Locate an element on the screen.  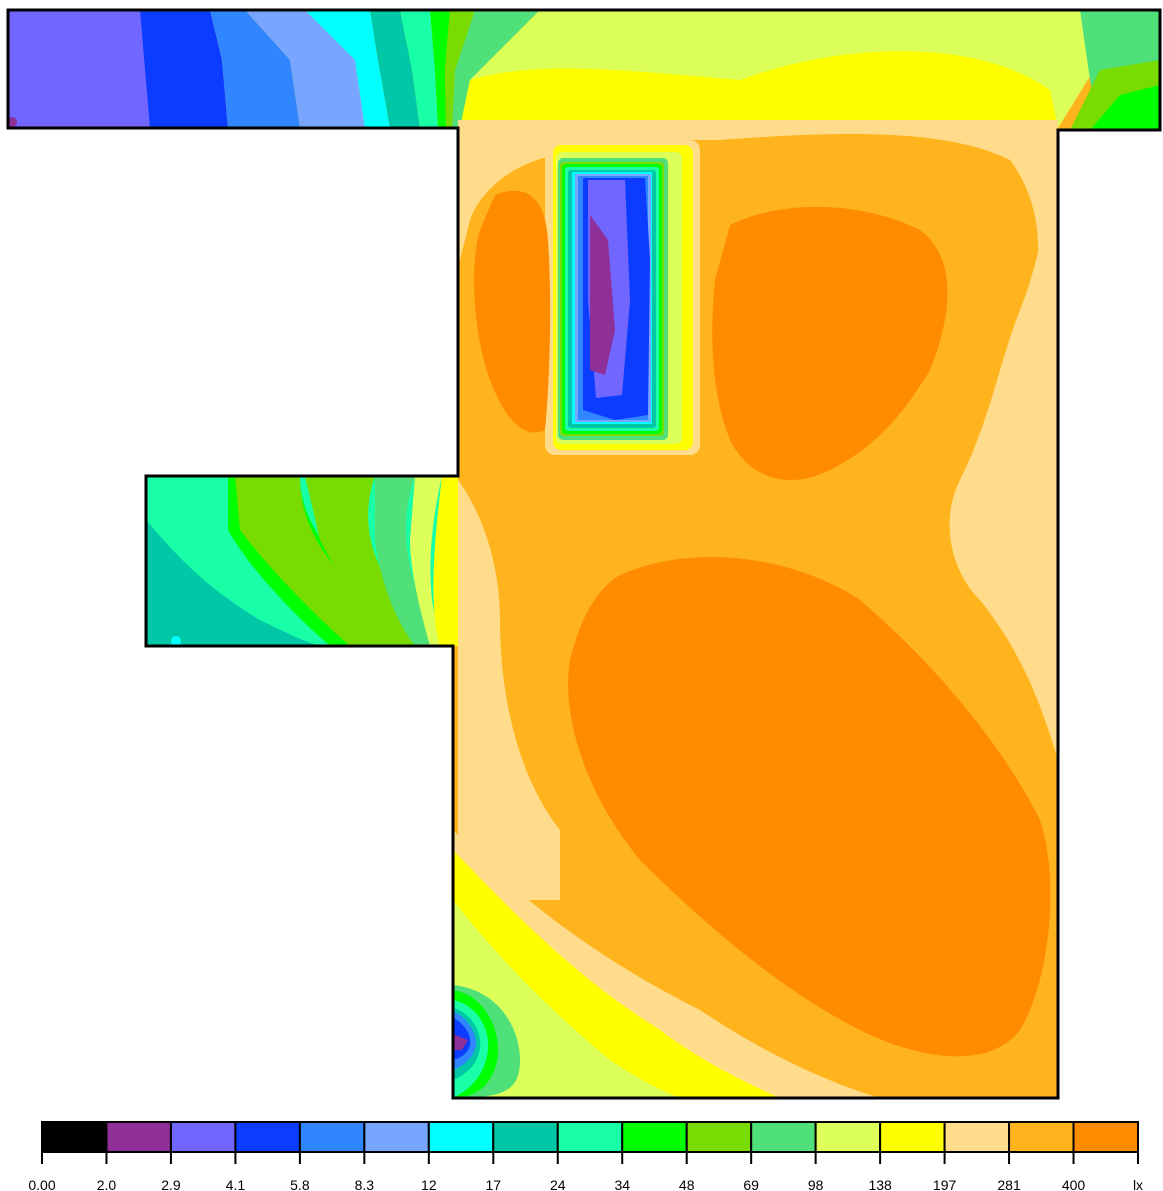
legend-tick-label: 4.1 is located at coordinates (236, 1184).